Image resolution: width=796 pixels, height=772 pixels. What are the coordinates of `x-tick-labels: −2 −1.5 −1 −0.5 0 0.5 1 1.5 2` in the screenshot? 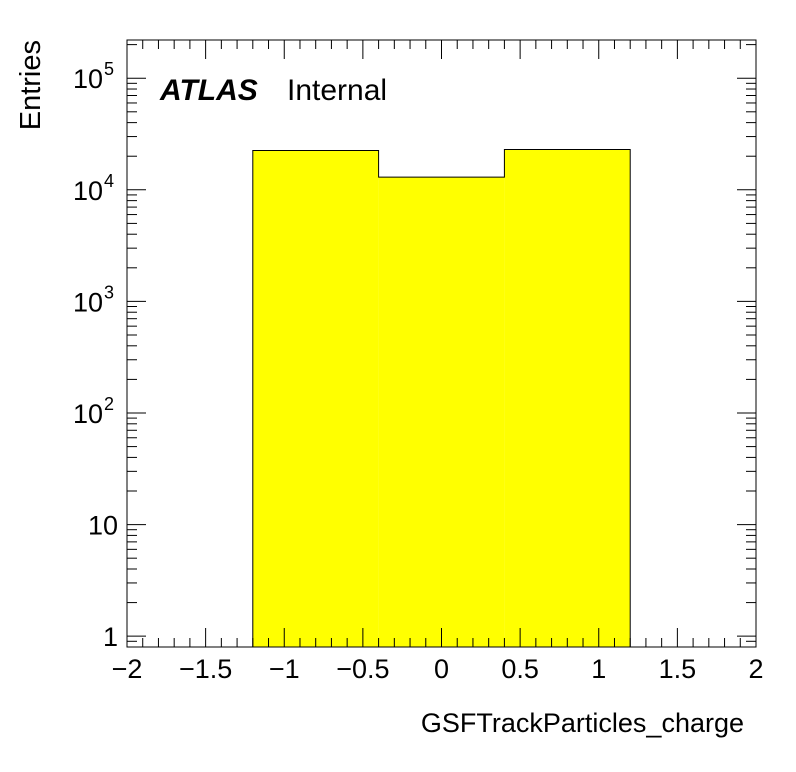 It's located at (438, 669).